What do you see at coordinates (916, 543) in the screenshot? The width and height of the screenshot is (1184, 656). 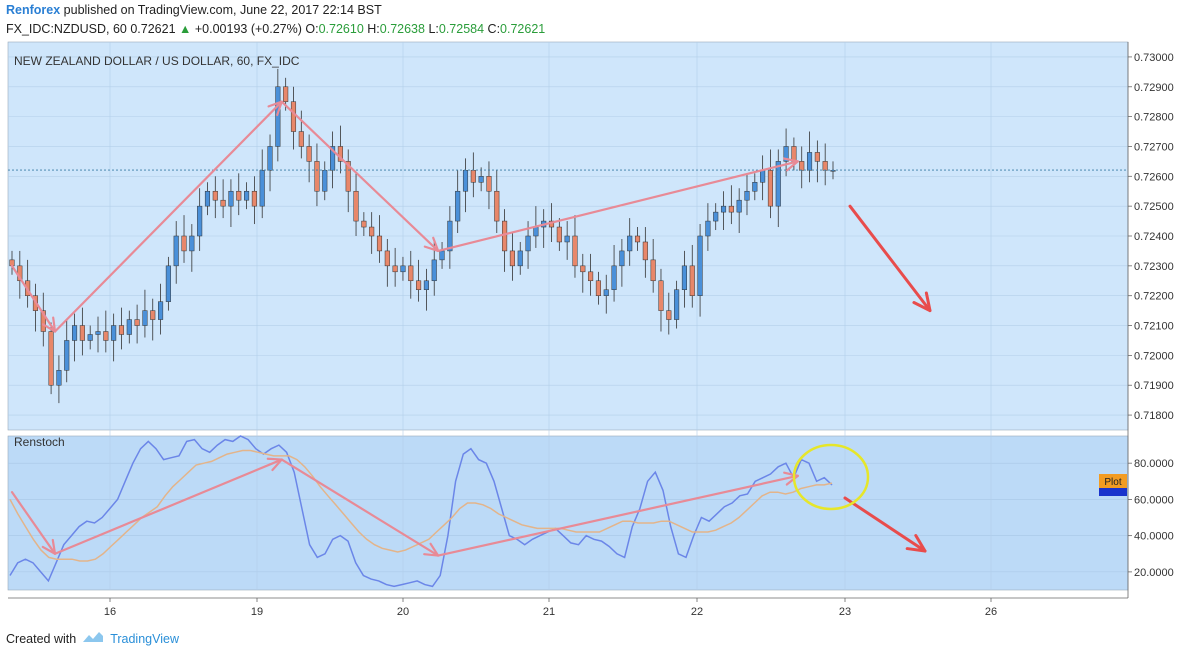 I see `stoch-projection-arrow-head` at bounding box center [916, 543].